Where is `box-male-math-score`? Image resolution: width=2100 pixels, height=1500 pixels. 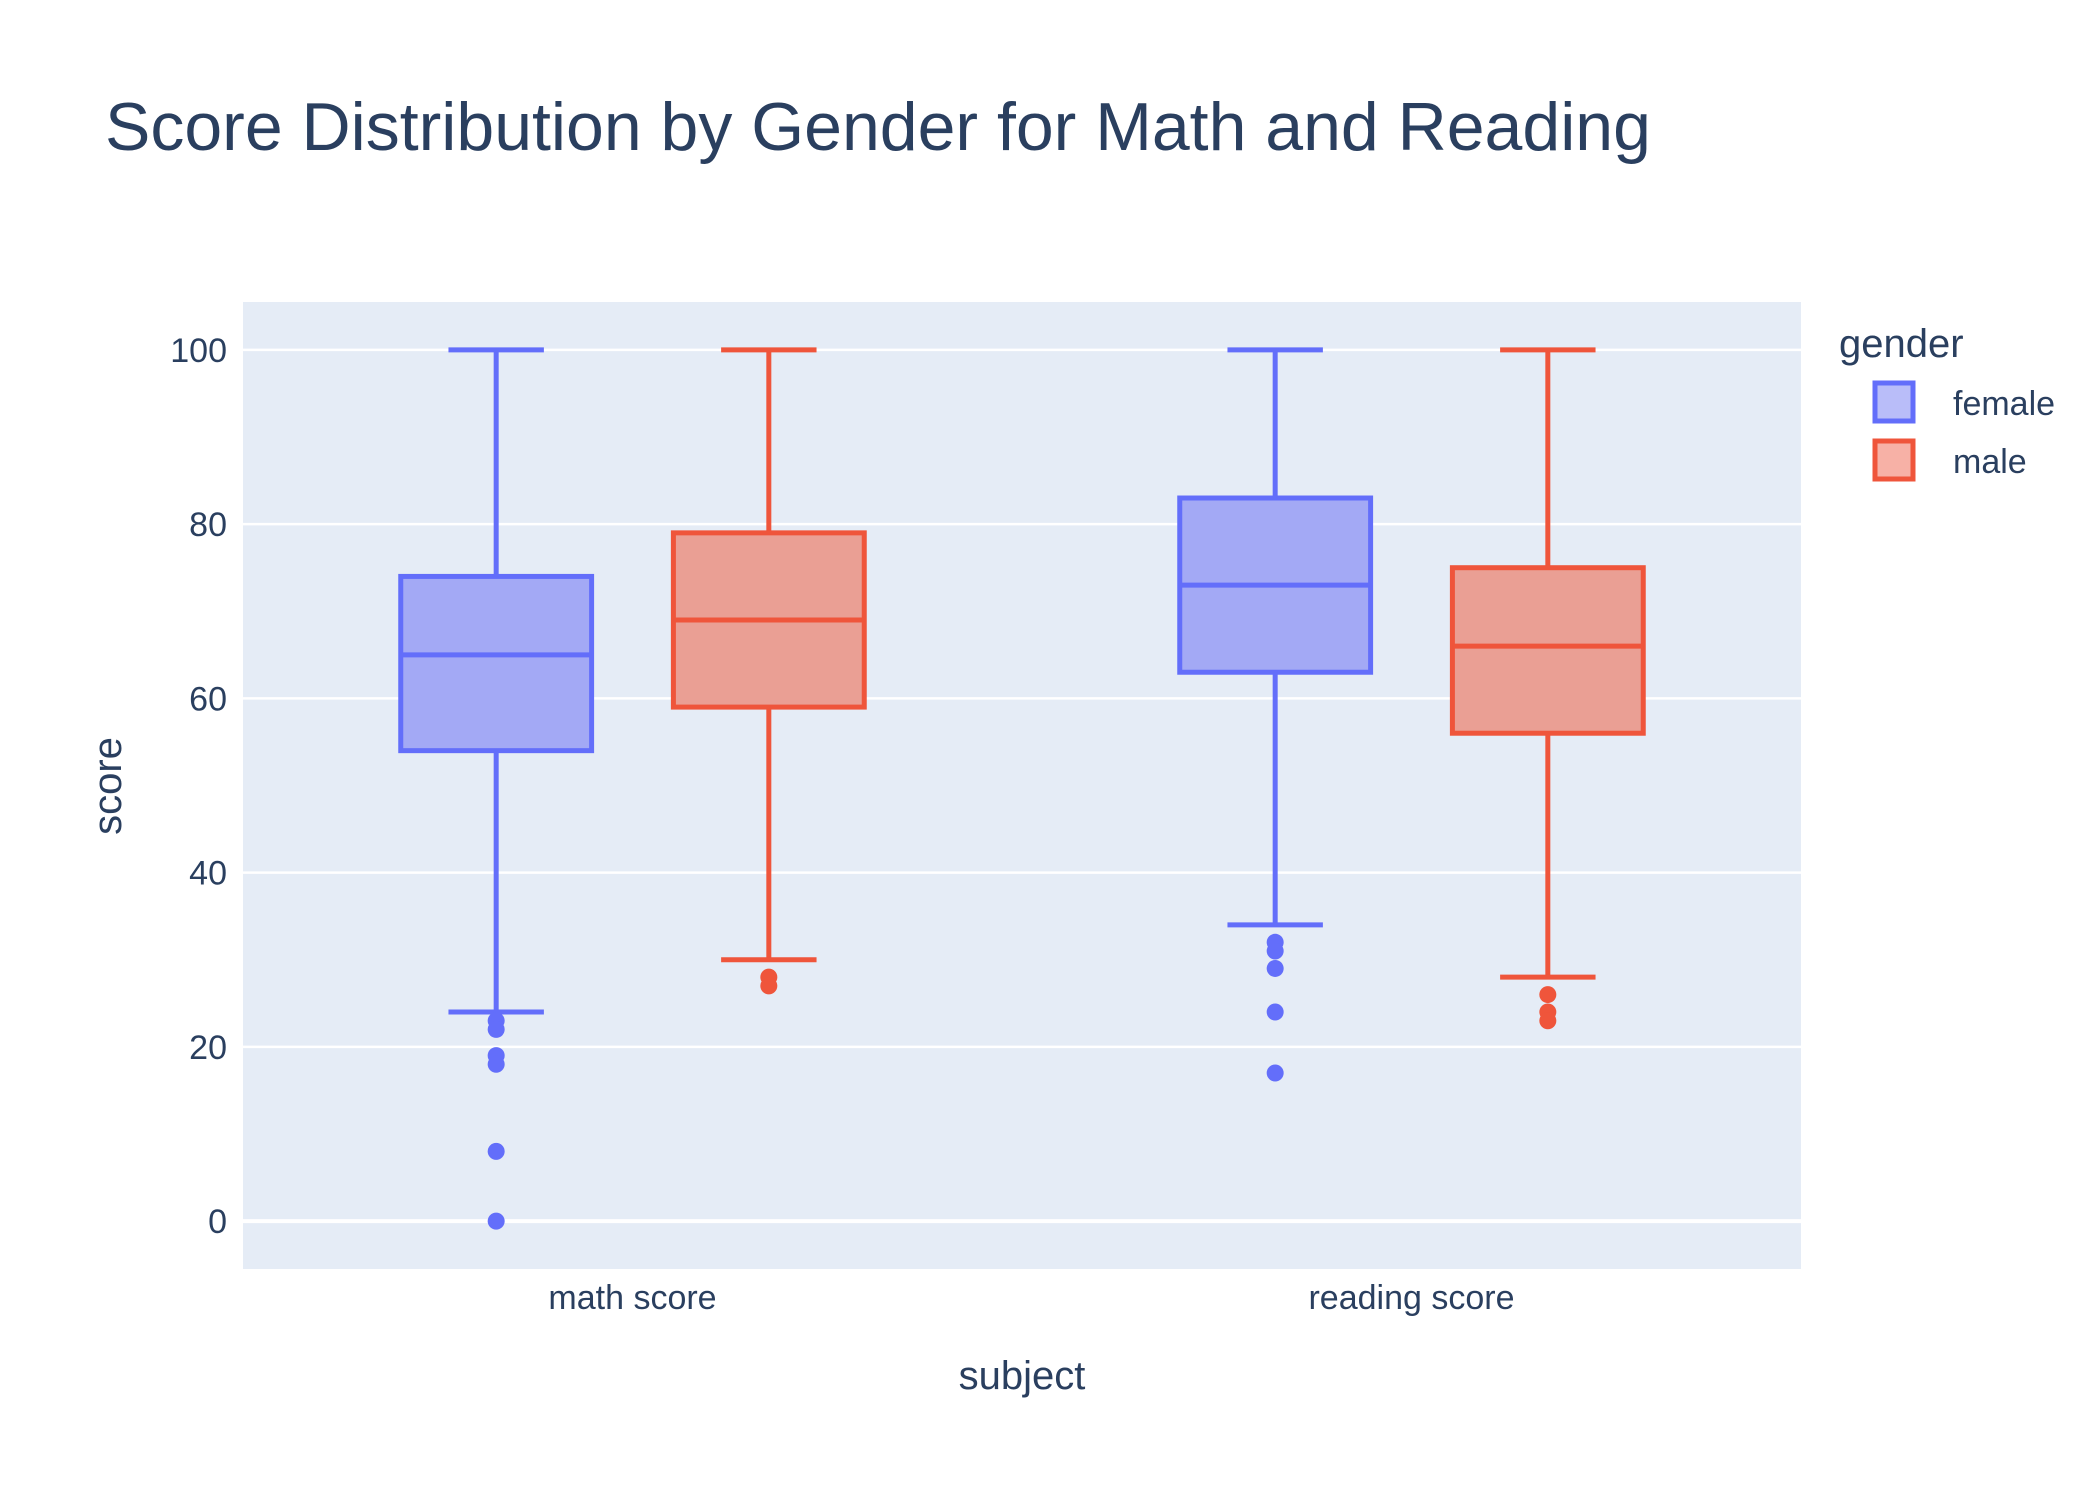
box-male-math-score is located at coordinates (768, 671).